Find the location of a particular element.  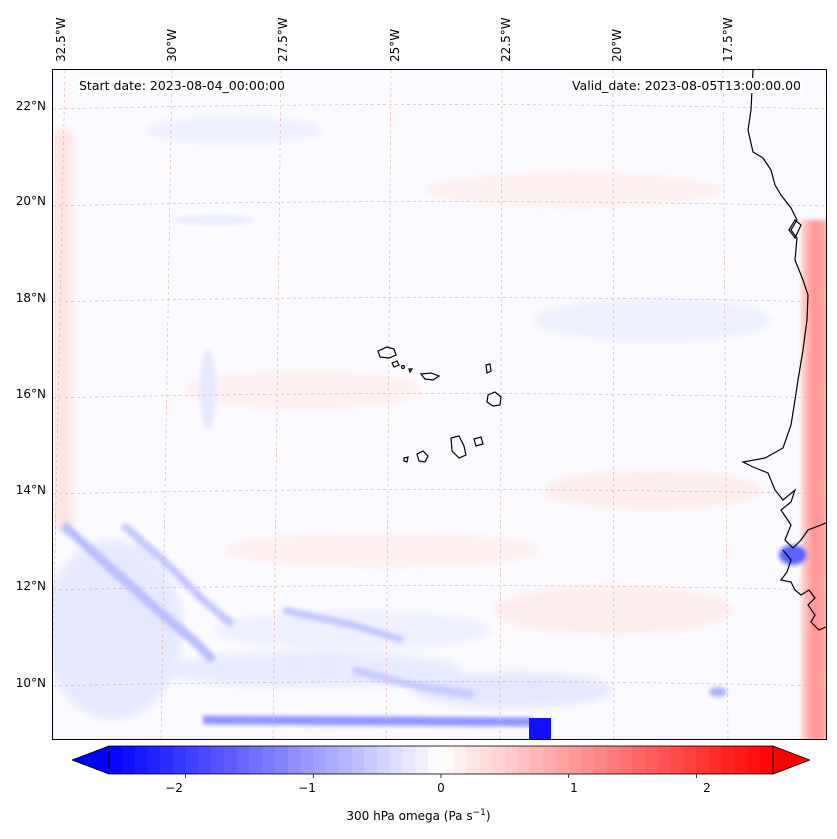

colorbar-tick-label: −1 is located at coordinates (307, 788).